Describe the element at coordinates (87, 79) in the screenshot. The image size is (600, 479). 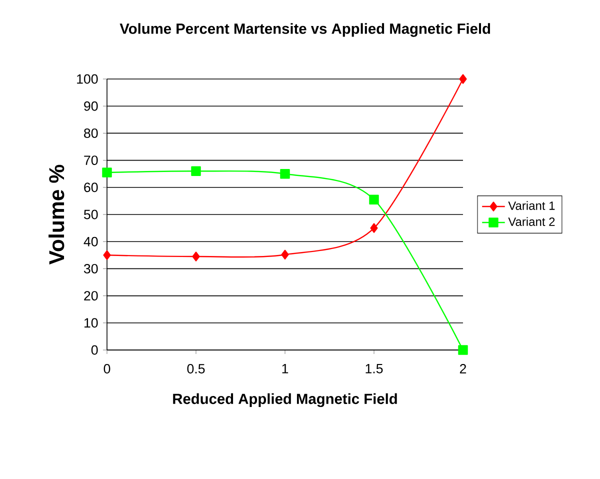
I see `y-tick-label: 100` at that location.